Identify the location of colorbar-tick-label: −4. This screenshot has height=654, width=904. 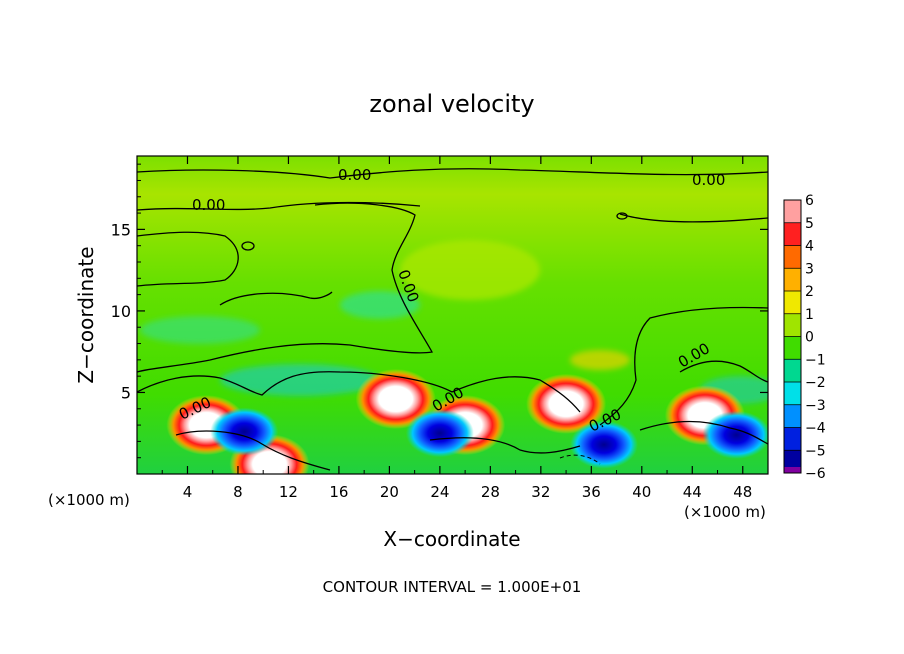
(815, 429).